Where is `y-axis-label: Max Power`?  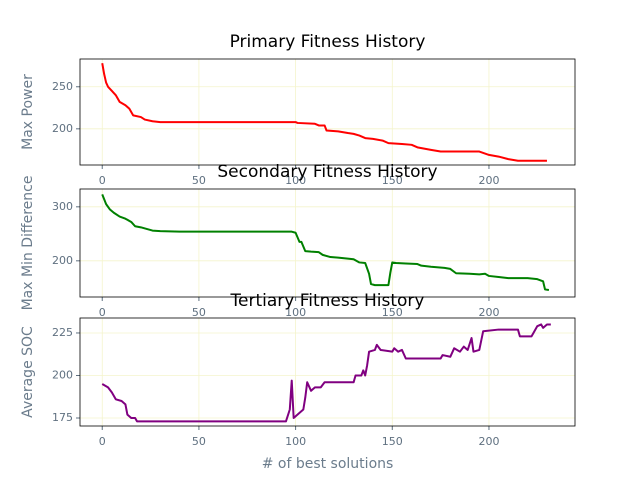 y-axis-label: Max Power is located at coordinates (28, 112).